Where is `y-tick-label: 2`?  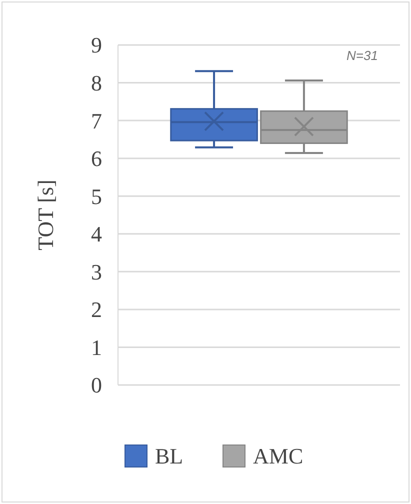 y-tick-label: 2 is located at coordinates (96, 309).